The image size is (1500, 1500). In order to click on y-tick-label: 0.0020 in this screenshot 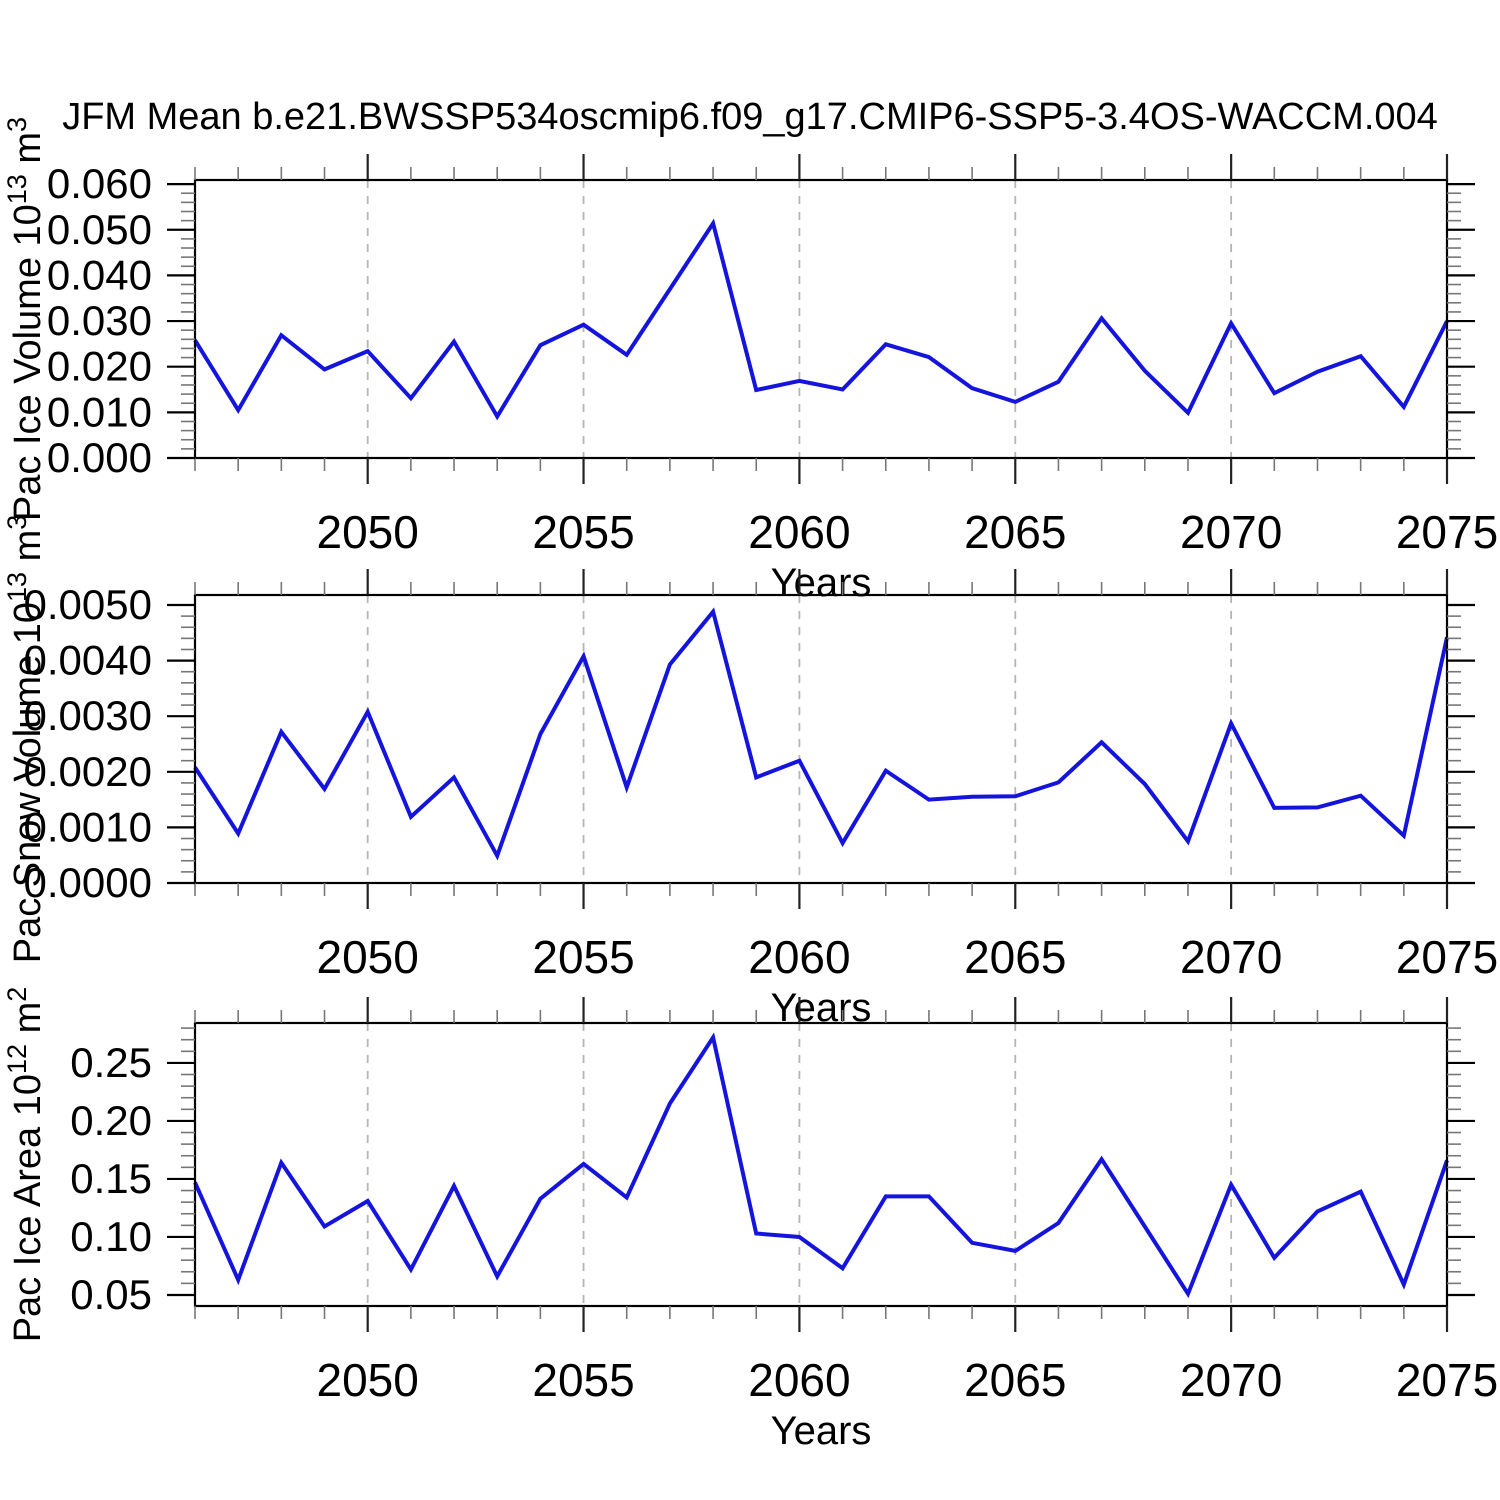, I will do `click(88, 771)`.